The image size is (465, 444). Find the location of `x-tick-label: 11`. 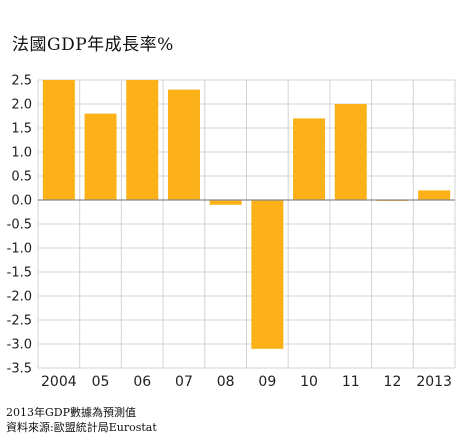

x-tick-label: 11 is located at coordinates (351, 382).